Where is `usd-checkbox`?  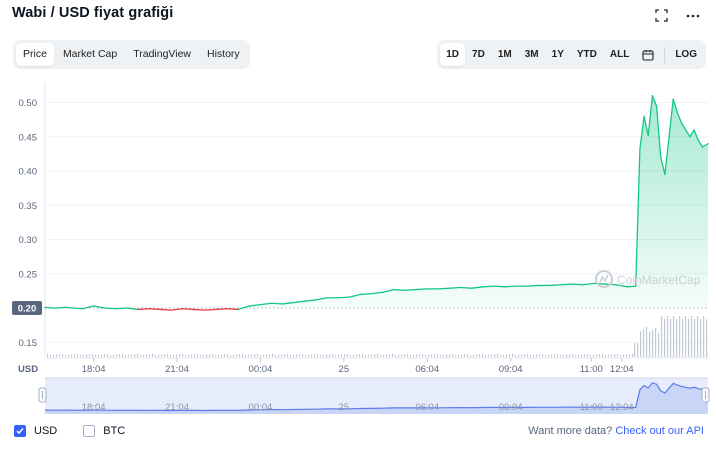
usd-checkbox is located at coordinates (20, 431).